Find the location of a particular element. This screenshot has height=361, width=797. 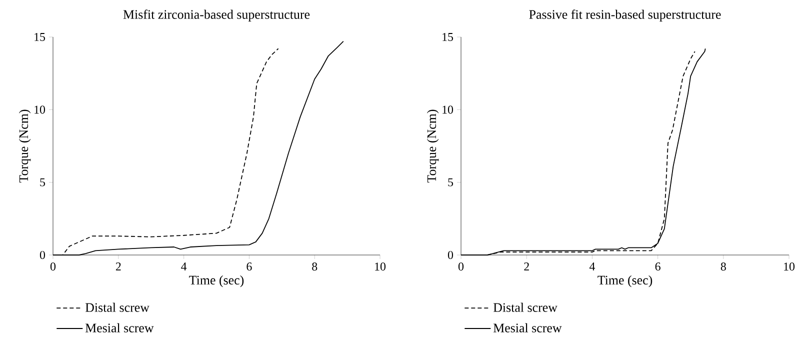

chart-title: Misfit zirconia-based superstructure is located at coordinates (216, 16).